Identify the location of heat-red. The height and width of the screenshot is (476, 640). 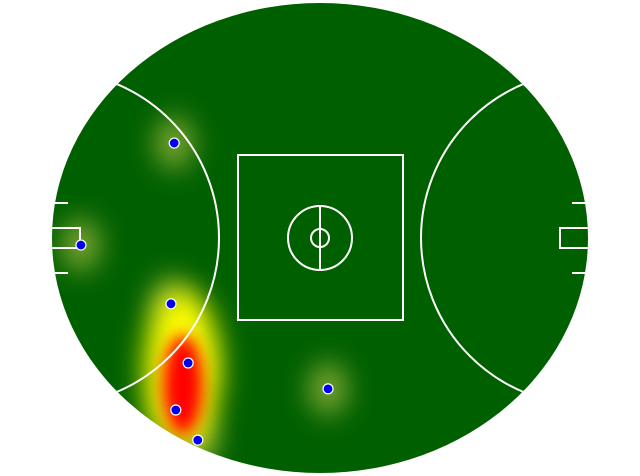
(183, 385).